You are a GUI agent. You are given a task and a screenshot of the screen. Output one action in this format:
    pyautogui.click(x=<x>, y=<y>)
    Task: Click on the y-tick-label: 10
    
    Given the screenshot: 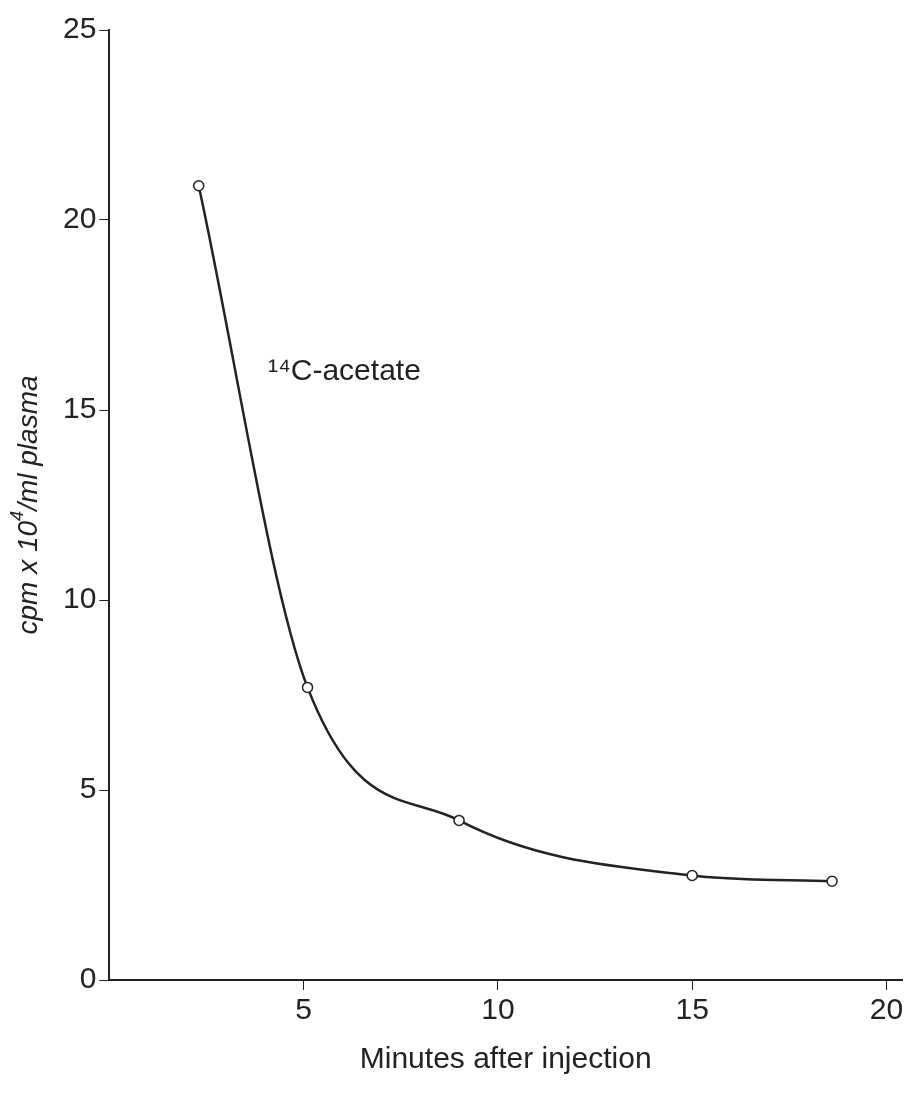 What is the action you would take?
    pyautogui.click(x=79, y=598)
    